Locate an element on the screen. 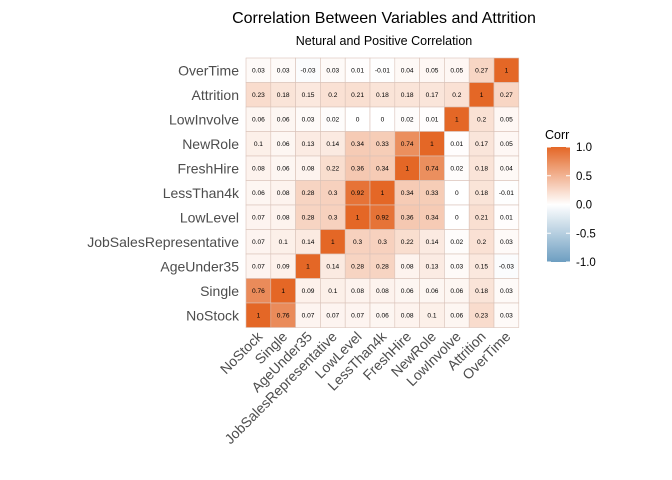 This screenshot has height=480, width=672. y-tick-label: NoStock is located at coordinates (213, 315).